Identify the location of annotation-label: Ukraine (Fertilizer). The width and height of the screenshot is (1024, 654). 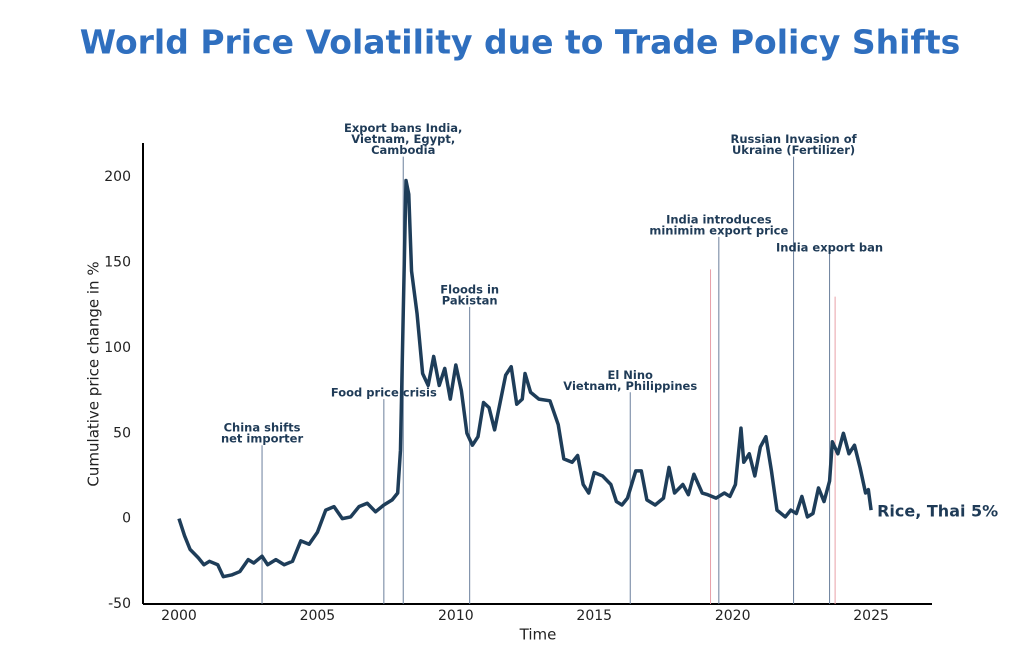
(793, 150).